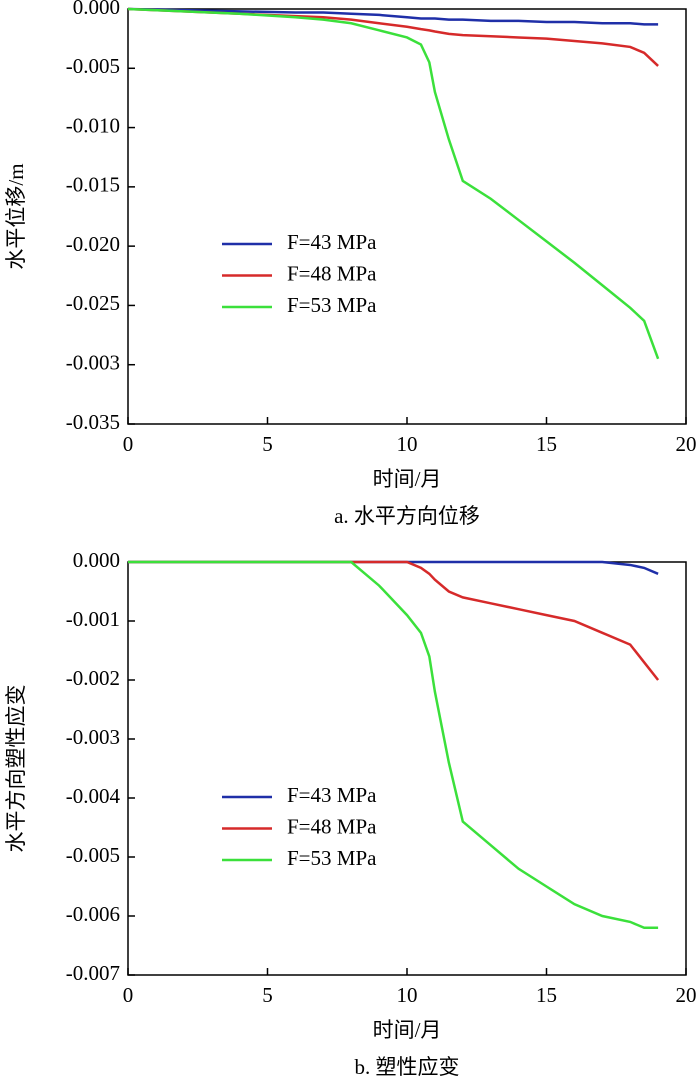  What do you see at coordinates (93, 914) in the screenshot?
I see `y-tick-label: -0.006` at bounding box center [93, 914].